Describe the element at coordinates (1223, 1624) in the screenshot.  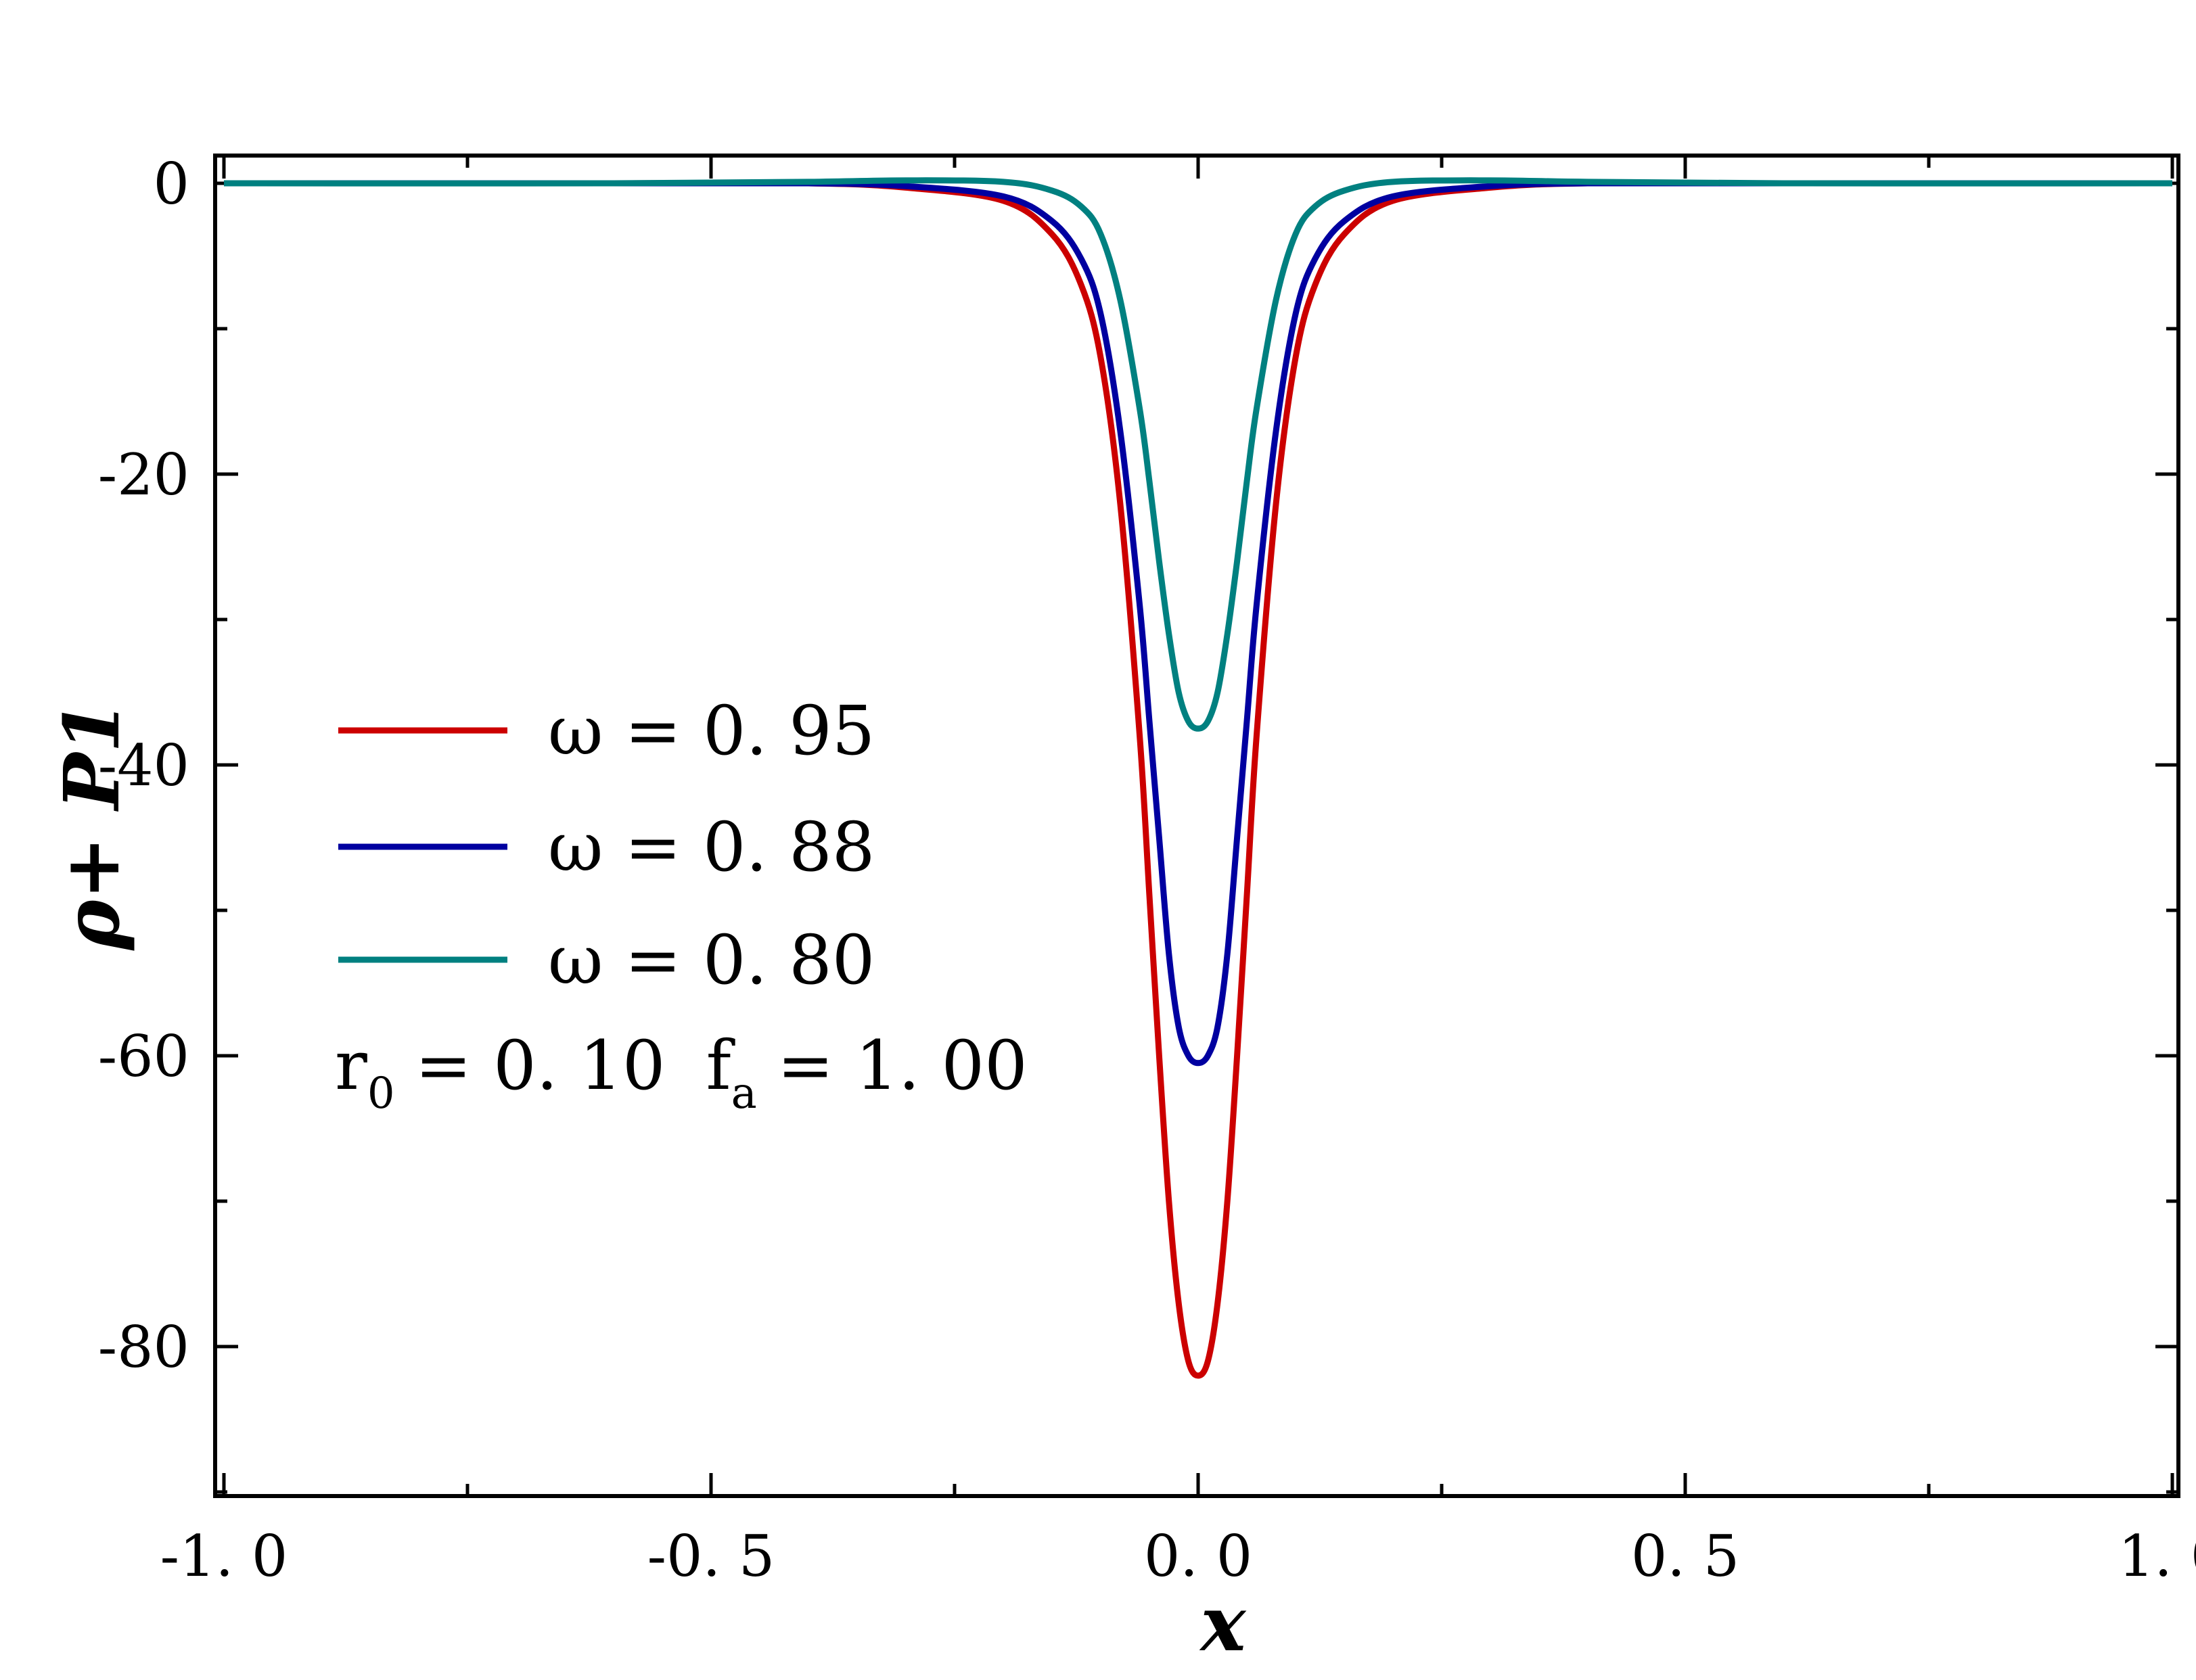
I see `x-axis-title: x` at that location.